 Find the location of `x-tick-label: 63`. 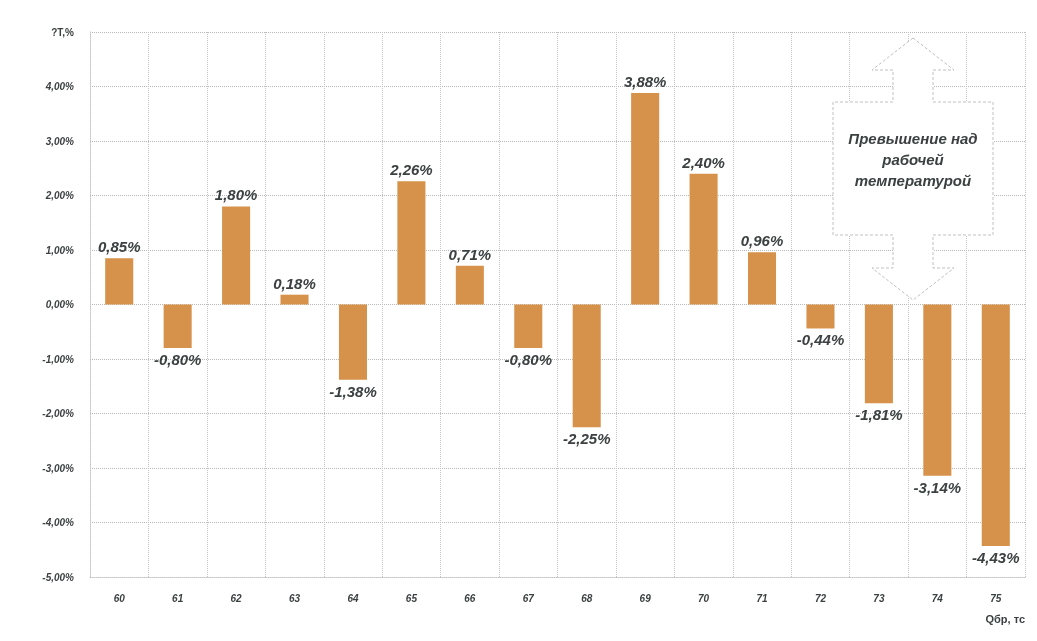

x-tick-label: 63 is located at coordinates (294, 598).